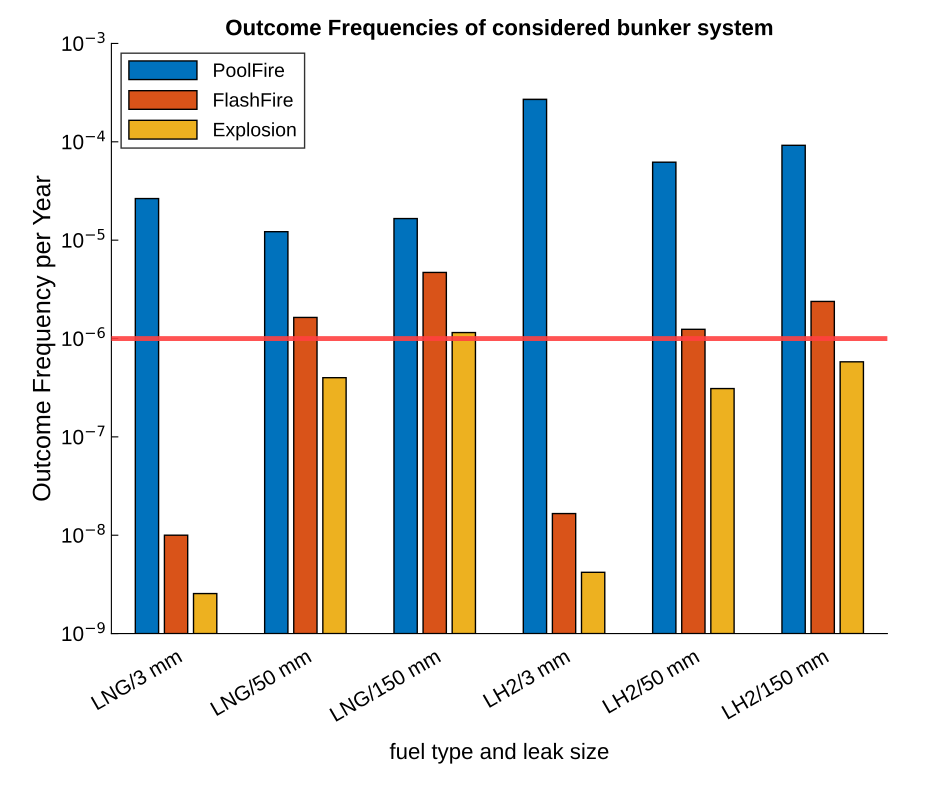  I want to click on legend-label: Explosion, so click(255, 131).